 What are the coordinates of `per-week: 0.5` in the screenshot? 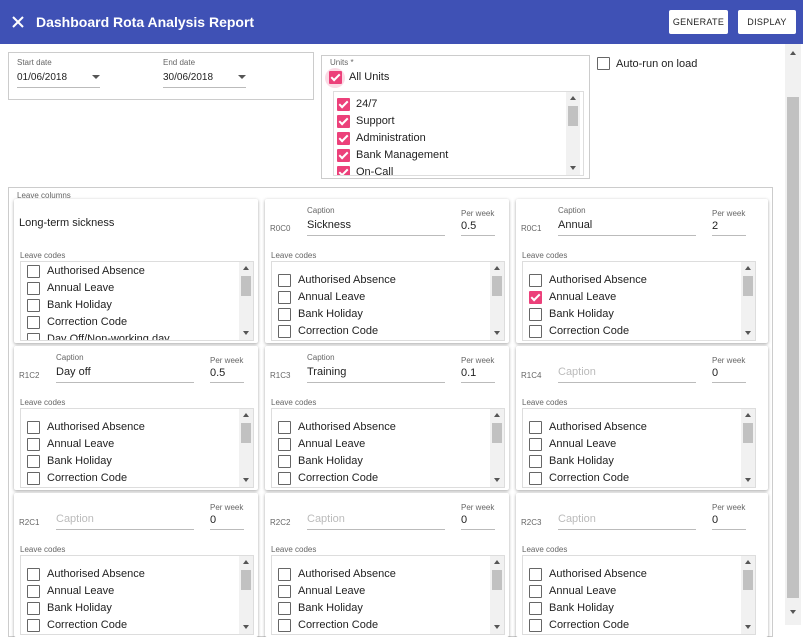 It's located at (469, 226).